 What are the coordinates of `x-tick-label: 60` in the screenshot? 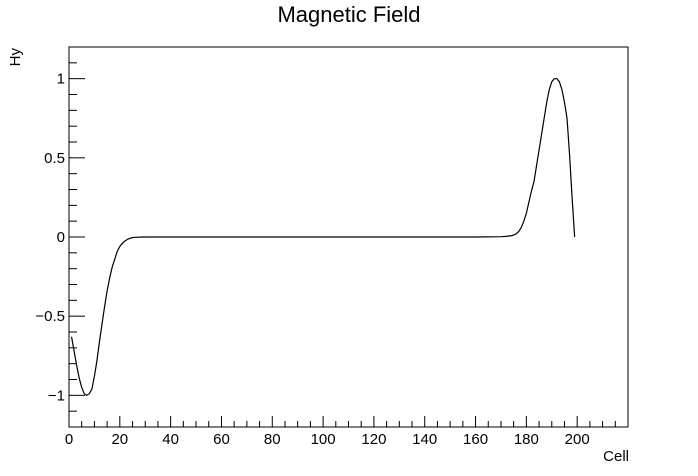 It's located at (221, 439).